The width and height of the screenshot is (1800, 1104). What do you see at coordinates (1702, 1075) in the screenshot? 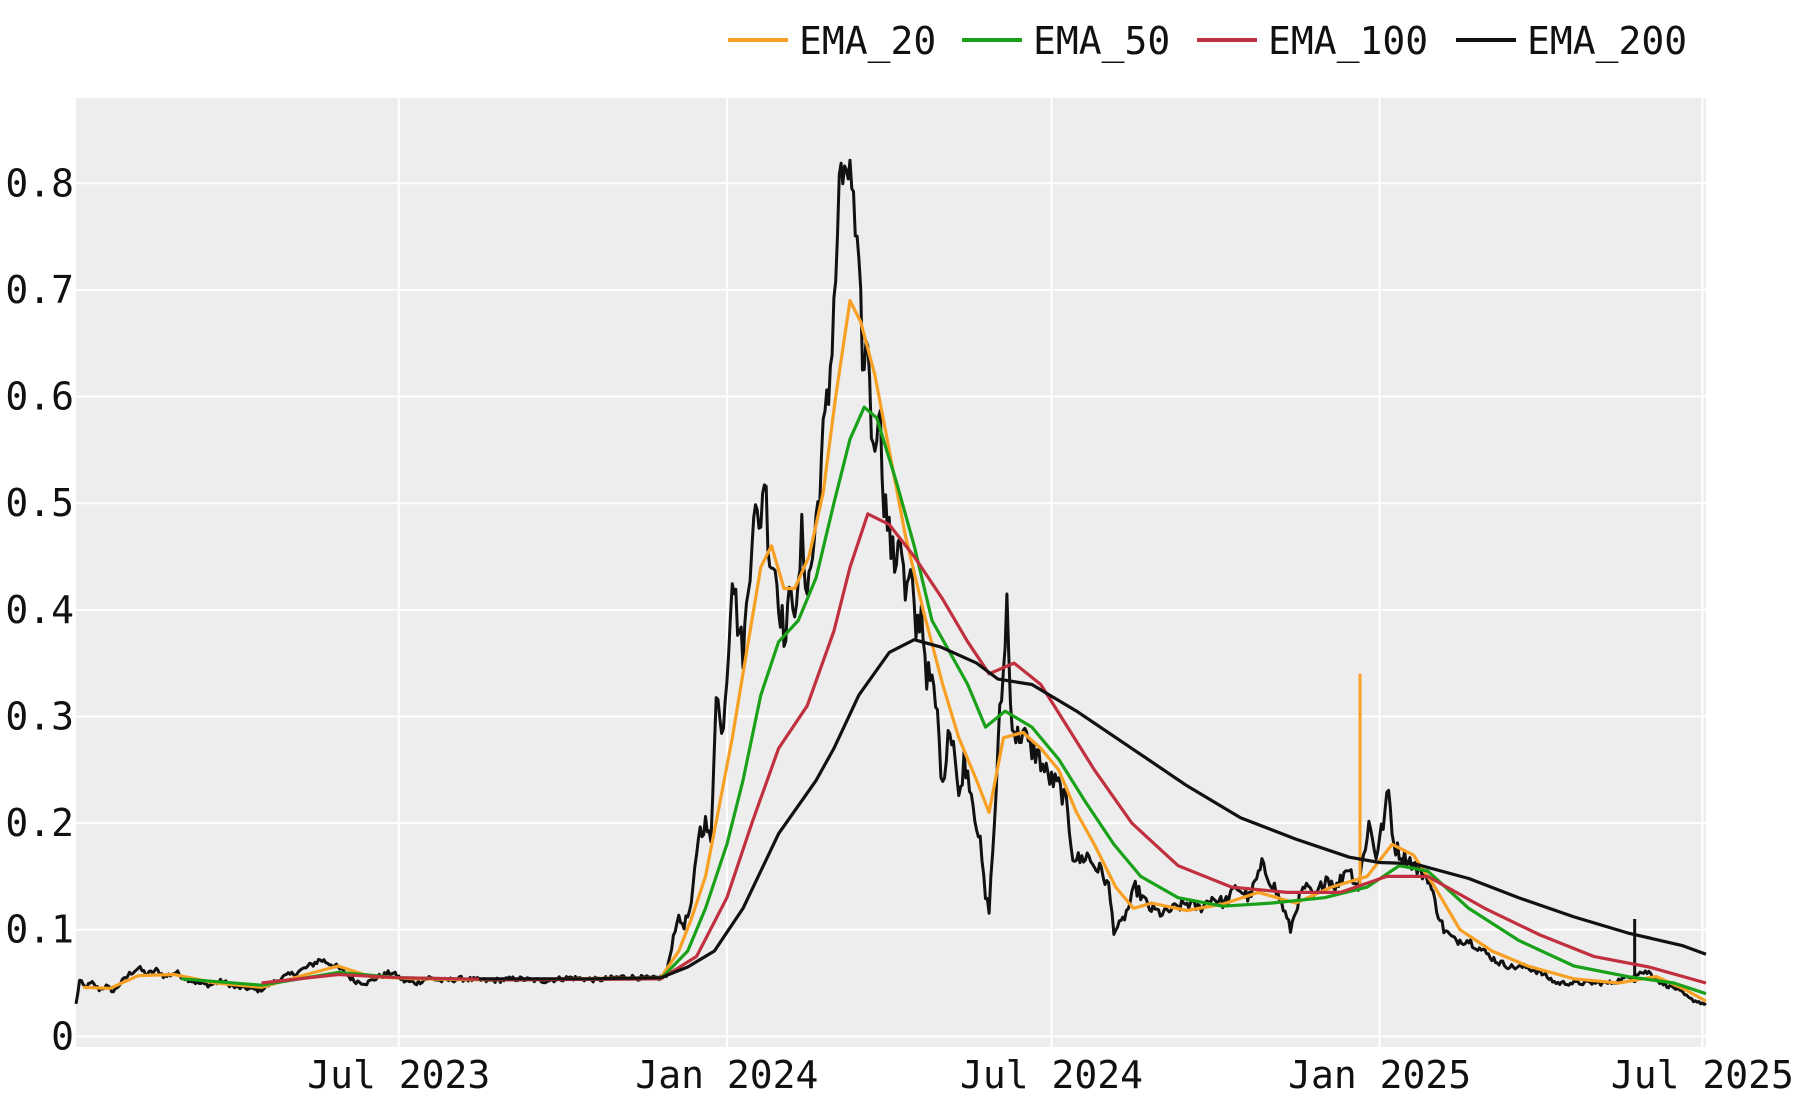
I see `x-tick-label: Jul 2025` at bounding box center [1702, 1075].